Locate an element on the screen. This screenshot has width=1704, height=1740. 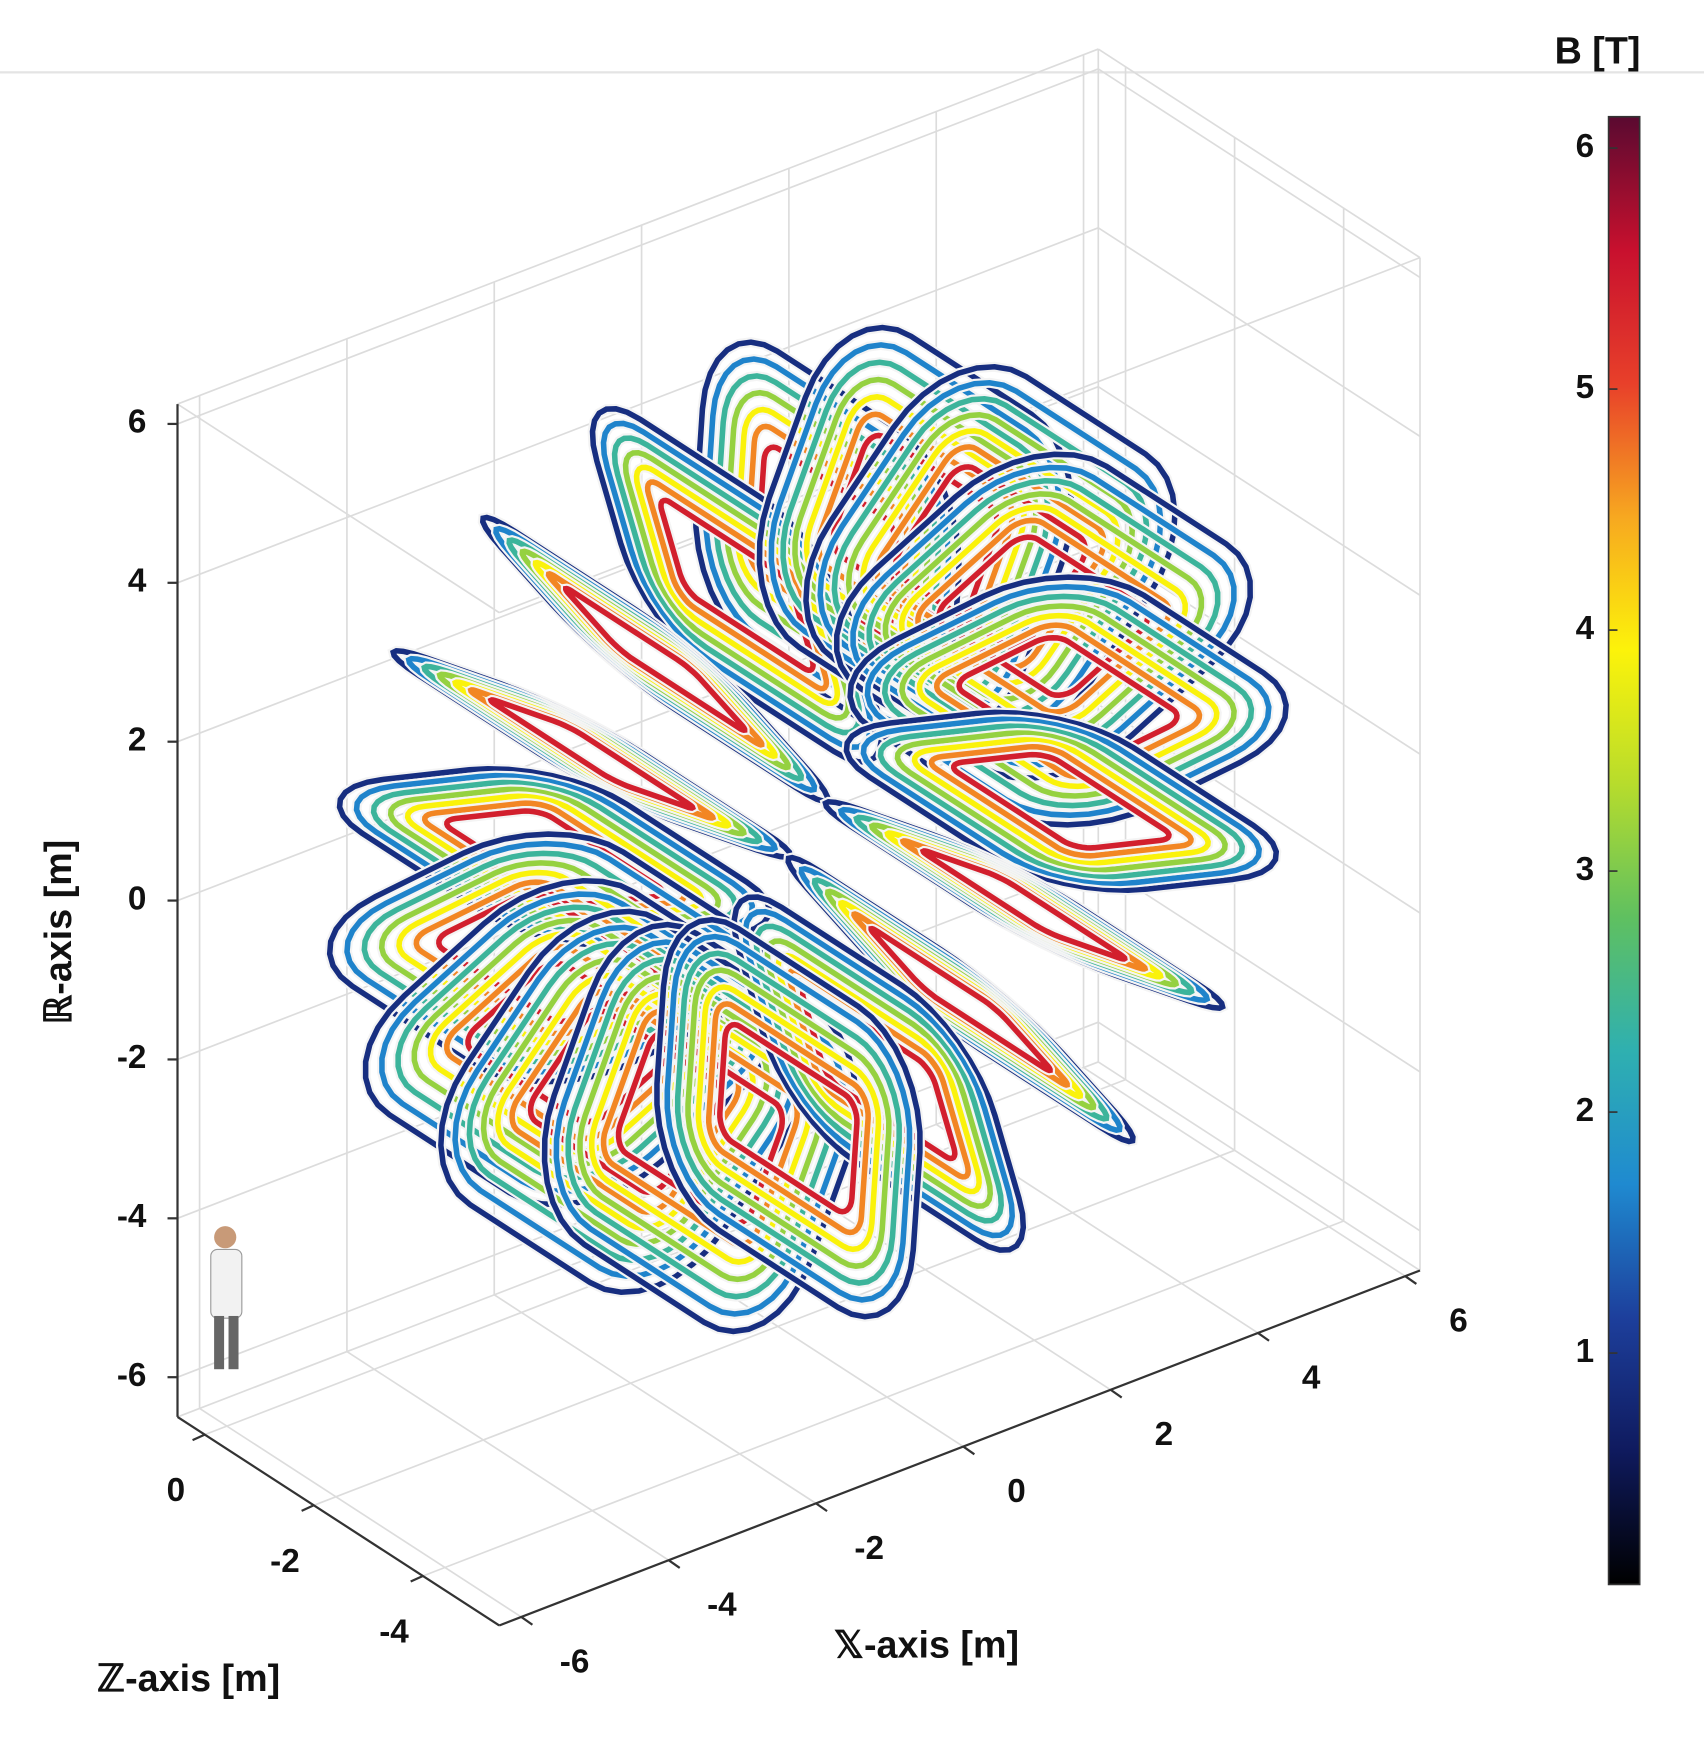
y-tick-label: 0 is located at coordinates (137, 898).